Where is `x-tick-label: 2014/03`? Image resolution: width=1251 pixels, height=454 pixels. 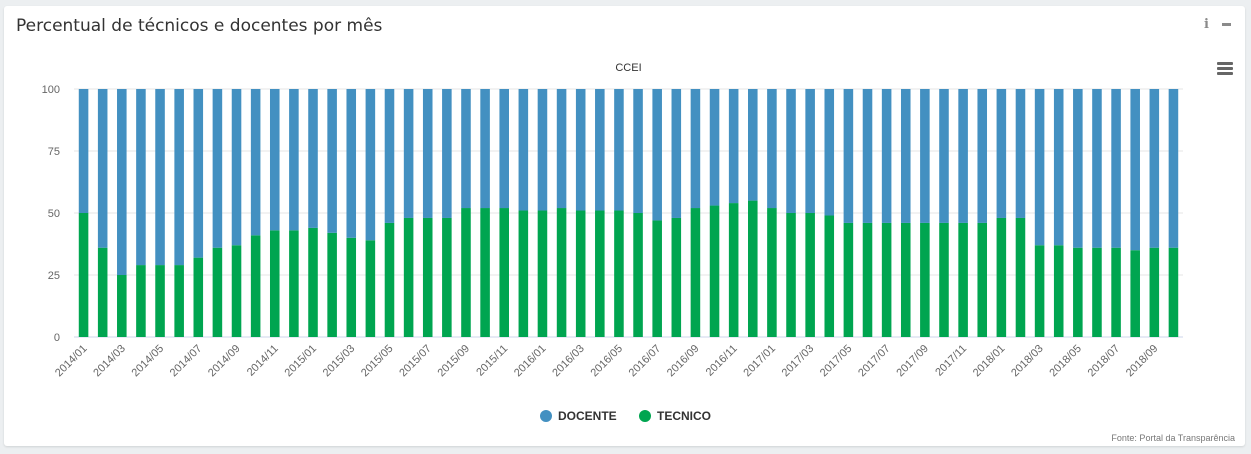 x-tick-label: 2014/03 is located at coordinates (109, 361).